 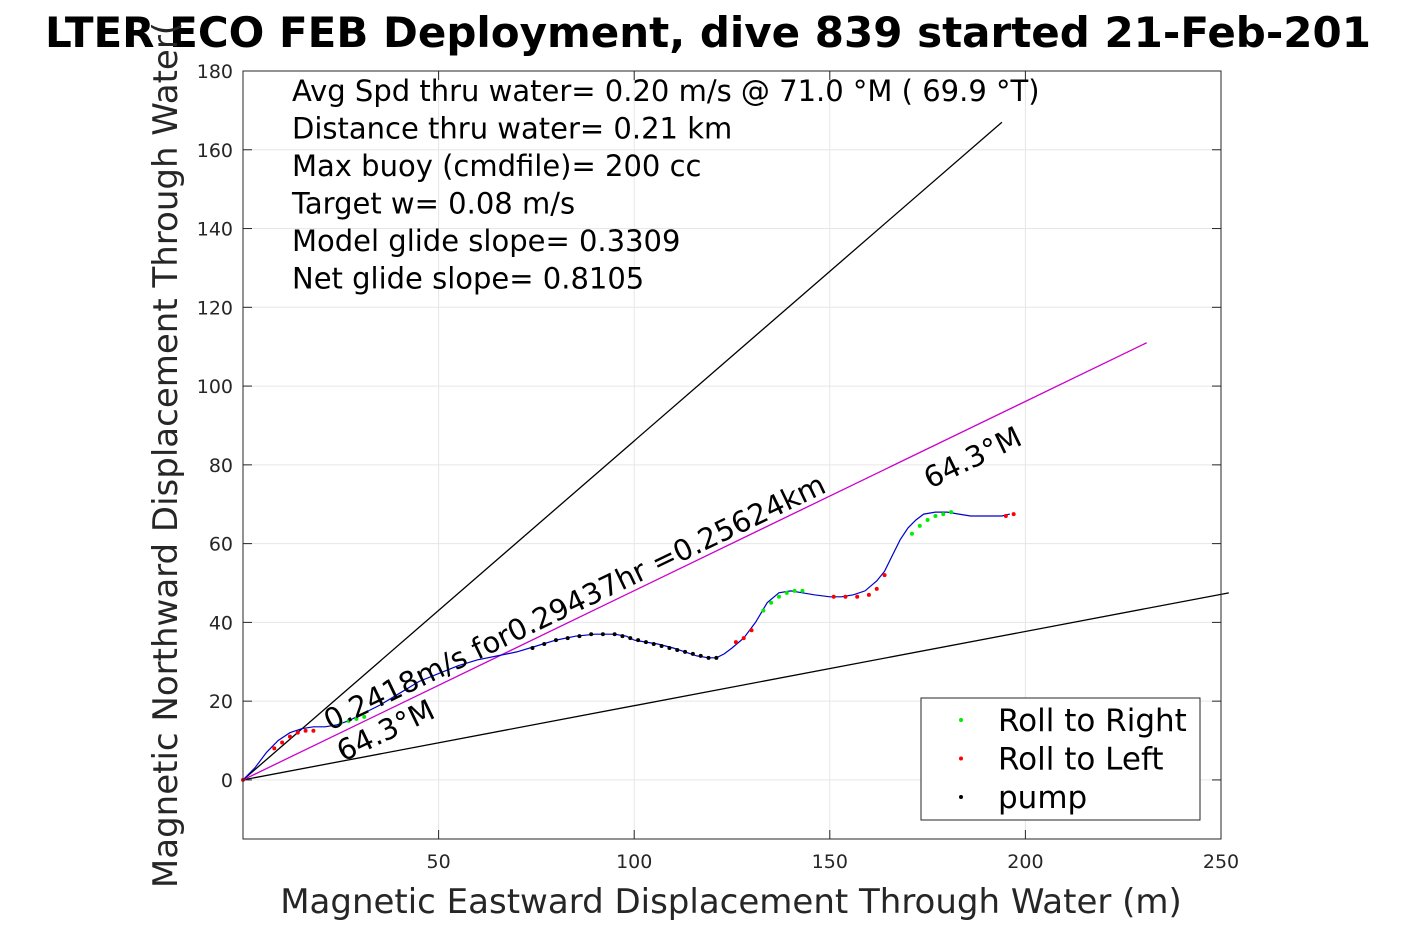 I want to click on legend-marker-pump, so click(x=961, y=797).